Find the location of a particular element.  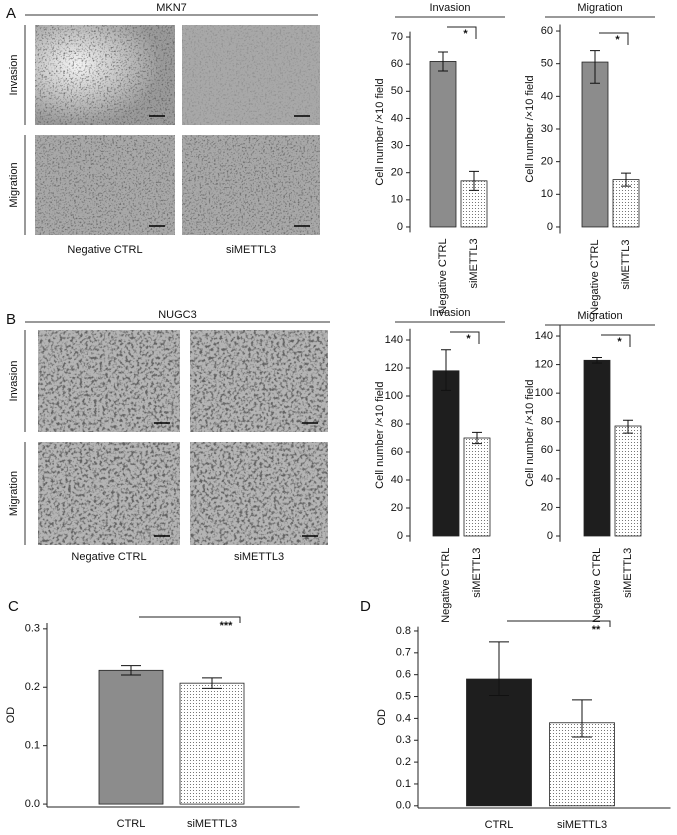

y-tick-label: 0.1 is located at coordinates (32, 746).